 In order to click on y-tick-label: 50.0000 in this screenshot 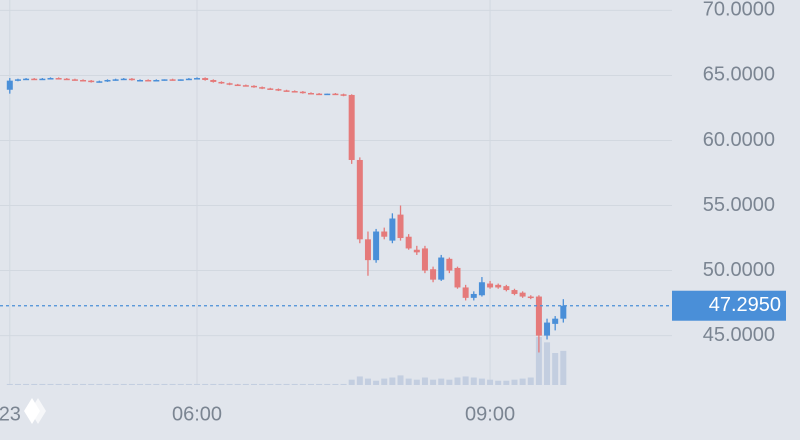, I will do `click(739, 270)`.